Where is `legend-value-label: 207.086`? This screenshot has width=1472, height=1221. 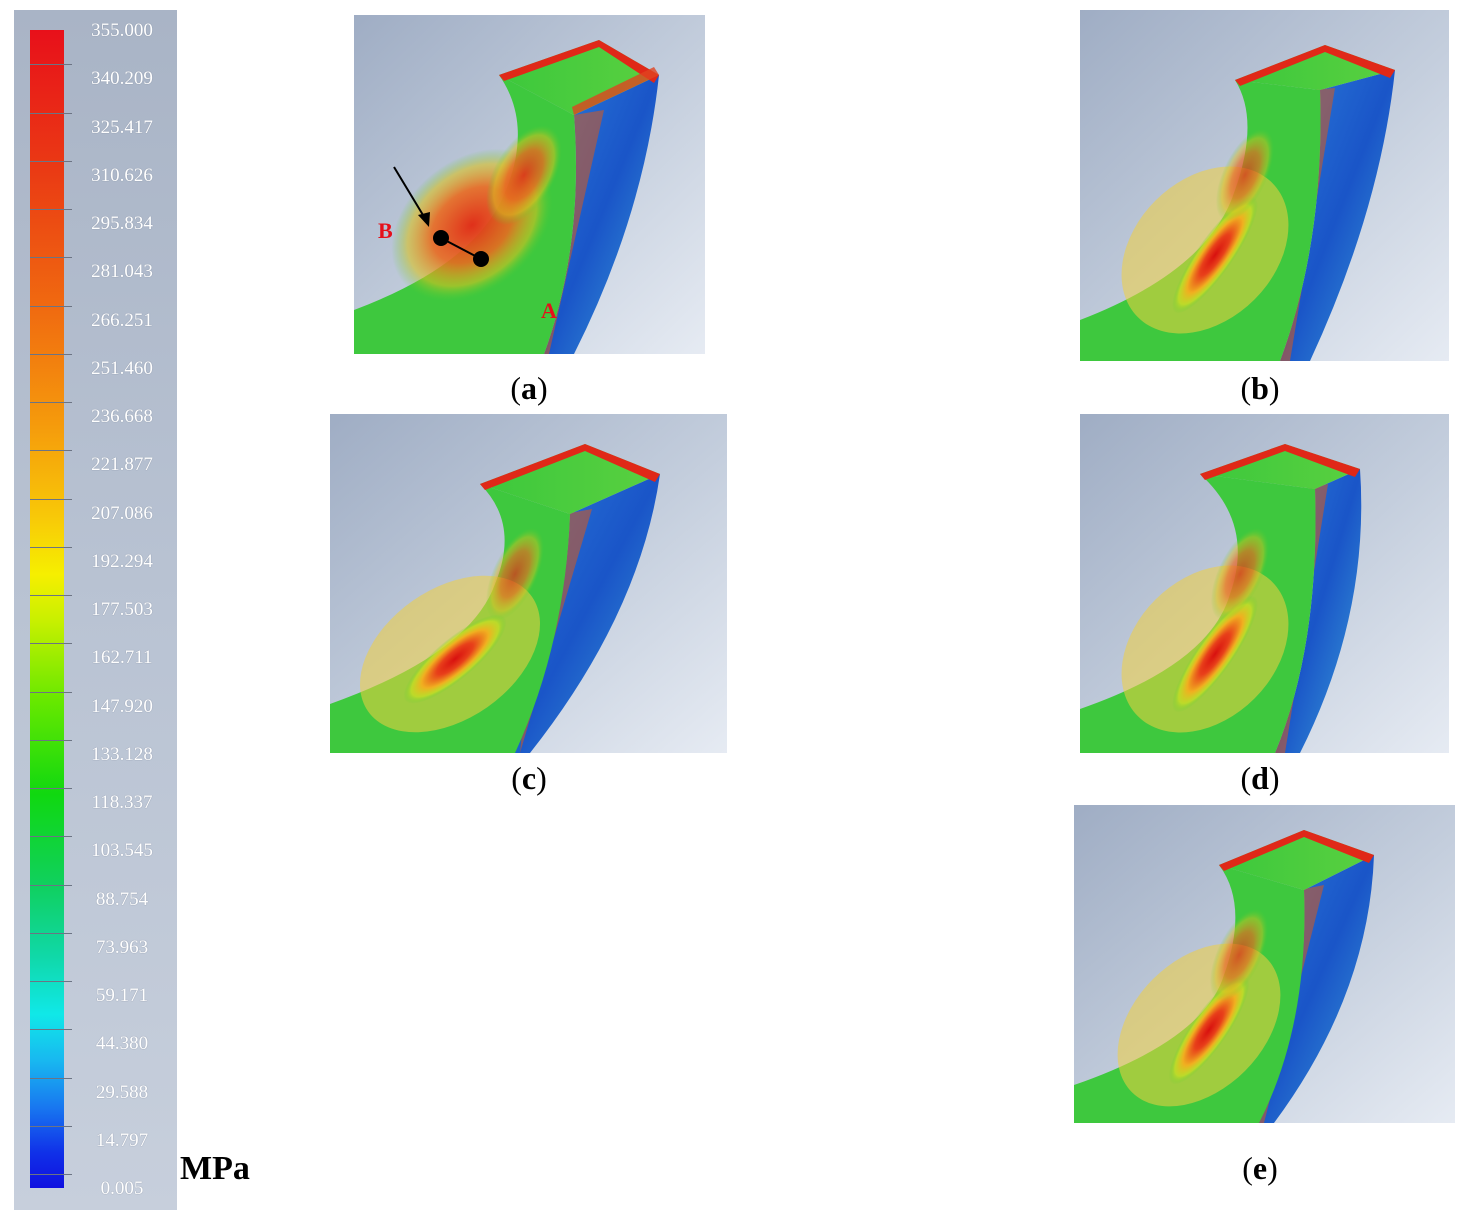 legend-value-label: 207.086 is located at coordinates (122, 513).